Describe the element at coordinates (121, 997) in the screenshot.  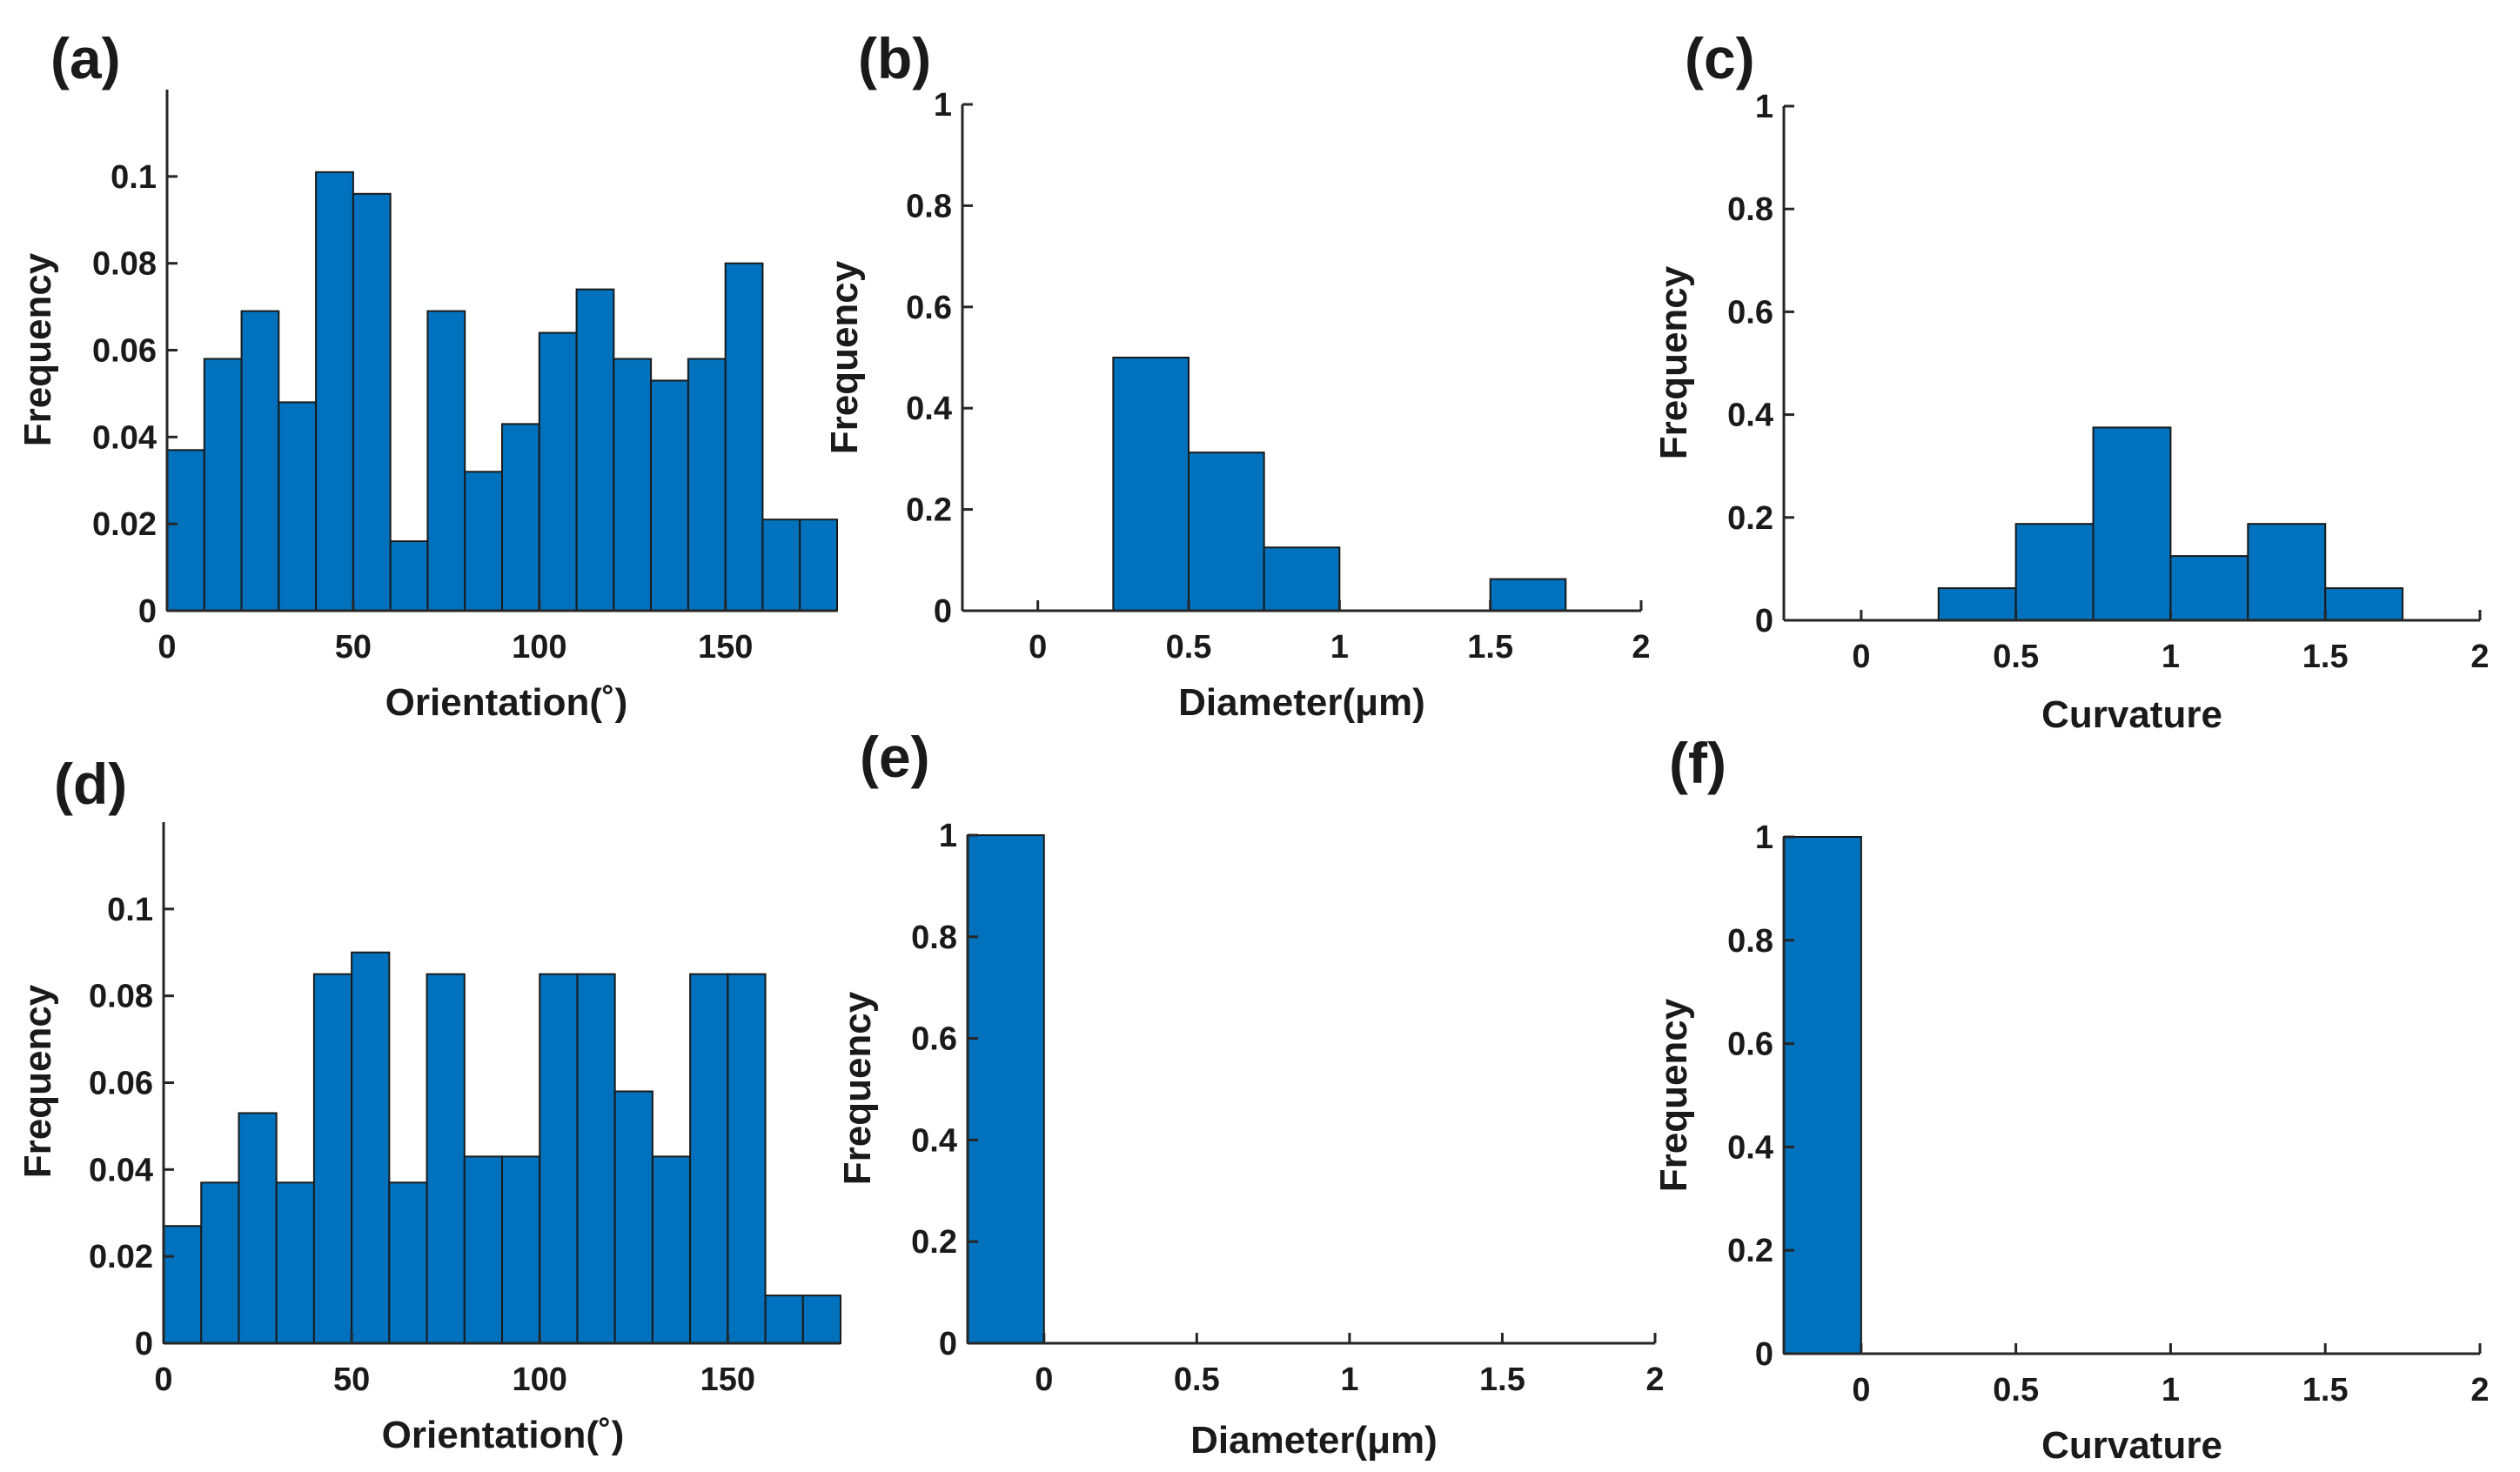
I see `y-tick-label: 0.08` at that location.